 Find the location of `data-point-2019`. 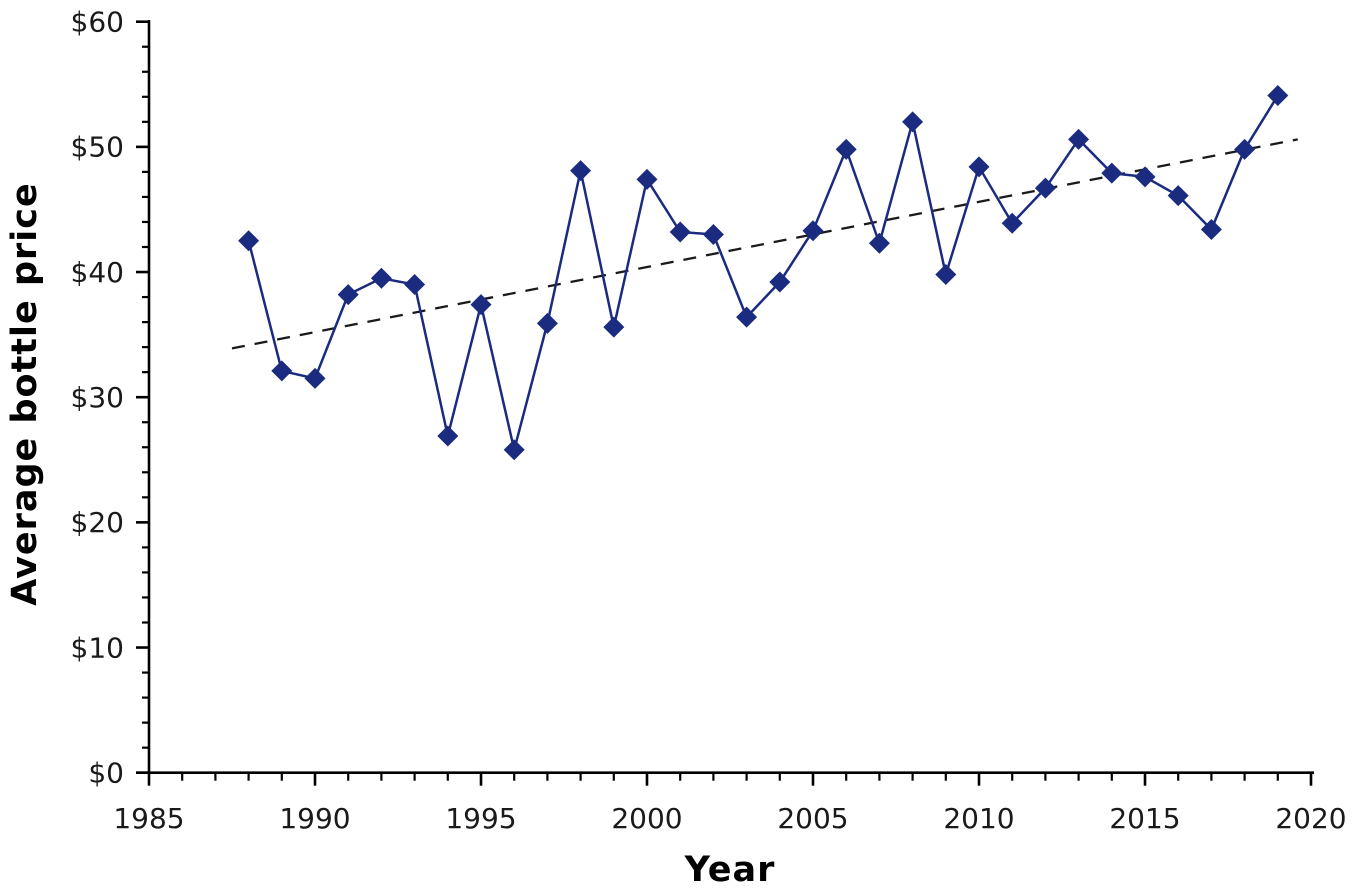

data-point-2019 is located at coordinates (1278, 96).